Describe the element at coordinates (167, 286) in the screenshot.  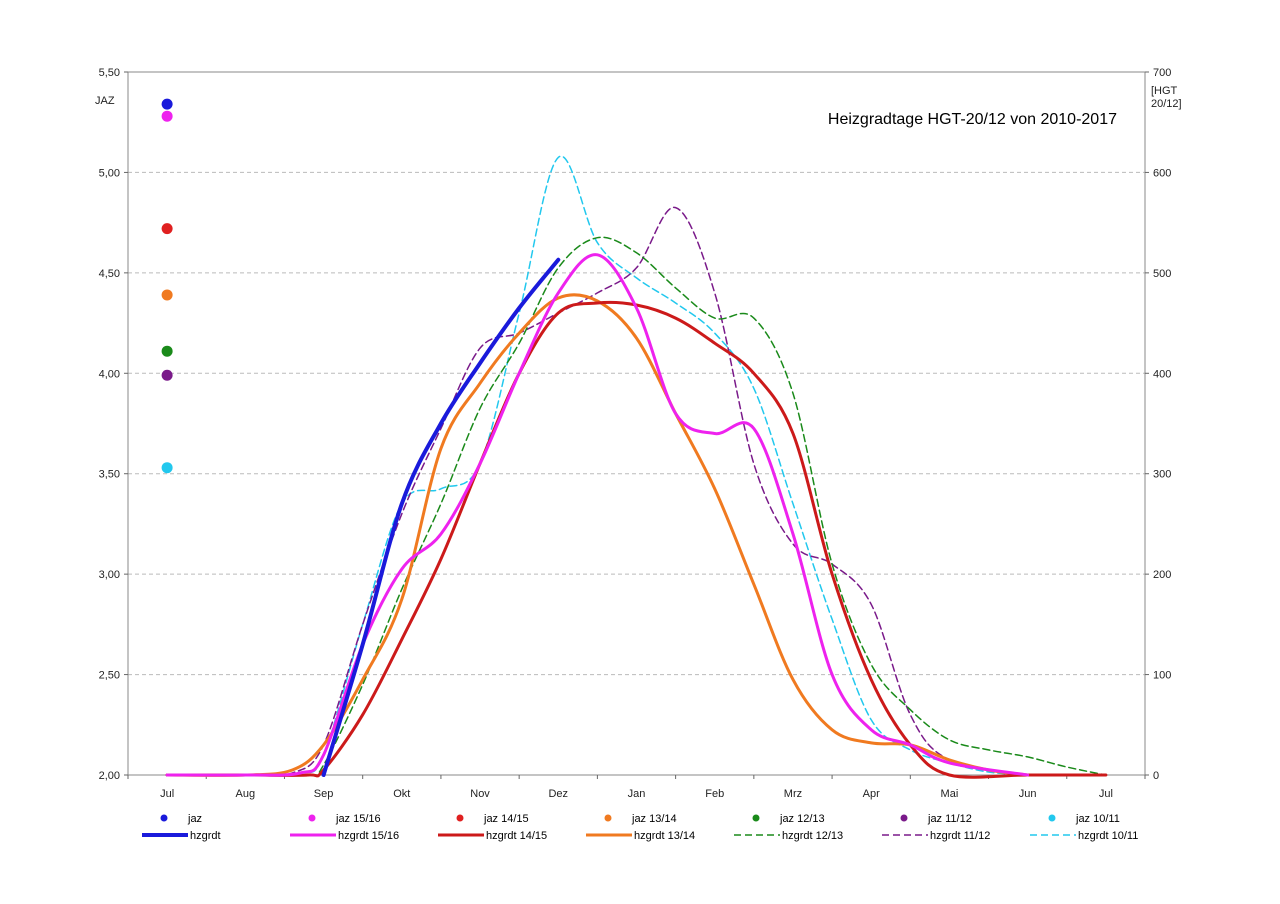
I see `jaz-points` at that location.